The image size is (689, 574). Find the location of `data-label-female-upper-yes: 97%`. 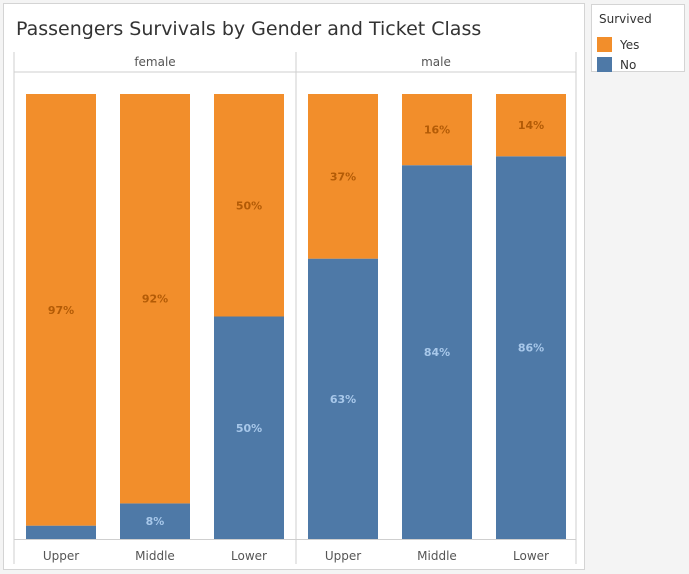

data-label-female-upper-yes: 97% is located at coordinates (61, 310).